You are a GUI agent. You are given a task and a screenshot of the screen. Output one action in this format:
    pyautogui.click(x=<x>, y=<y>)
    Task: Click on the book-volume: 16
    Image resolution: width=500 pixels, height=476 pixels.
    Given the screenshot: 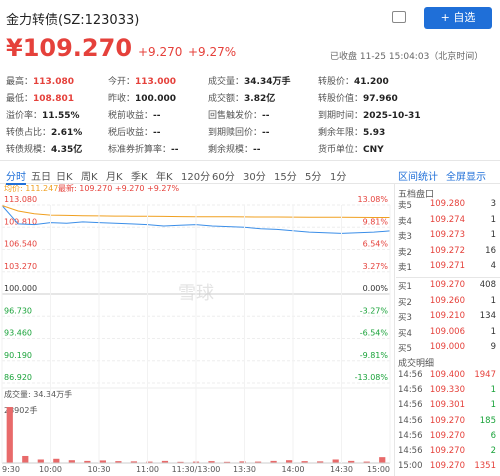 What is the action you would take?
    pyautogui.click(x=490, y=250)
    